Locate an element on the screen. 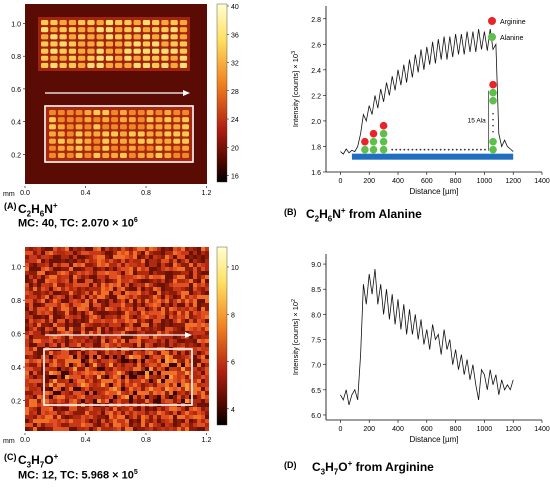 The width and height of the screenshot is (550, 489). x-tick-label: 0.4 is located at coordinates (86, 193).